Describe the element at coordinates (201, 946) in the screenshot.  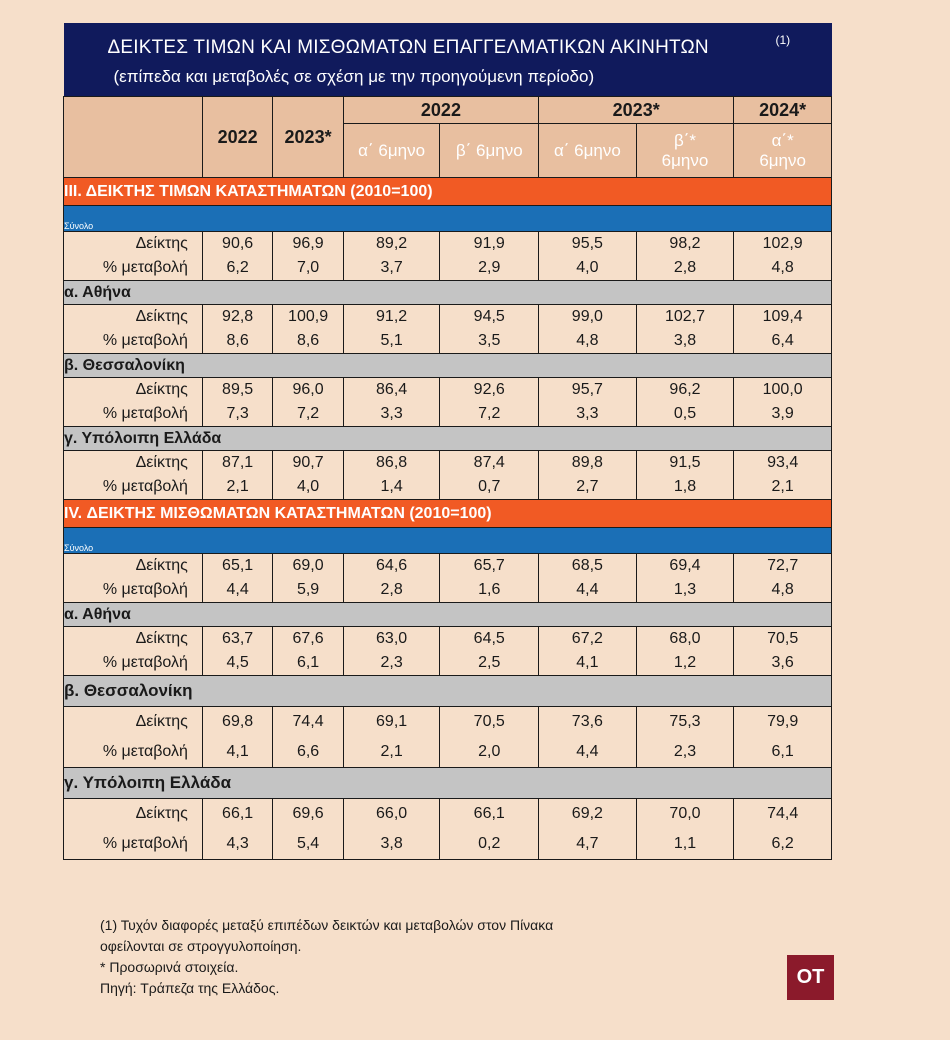
I see `footnote-line: οφείλονται σε στρογγυλοποίηση.` at that location.